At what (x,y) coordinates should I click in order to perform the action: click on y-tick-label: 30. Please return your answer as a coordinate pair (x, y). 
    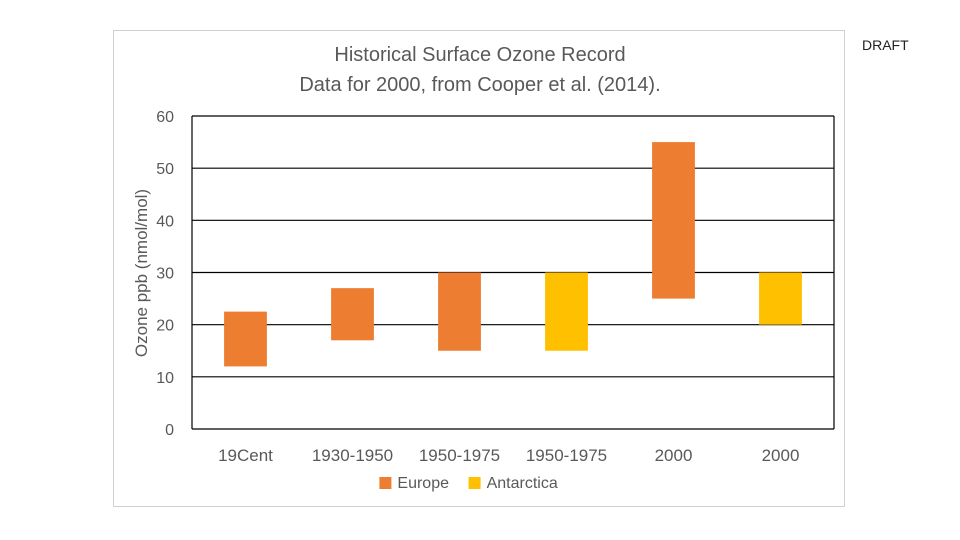
    Looking at the image, I should click on (165, 274).